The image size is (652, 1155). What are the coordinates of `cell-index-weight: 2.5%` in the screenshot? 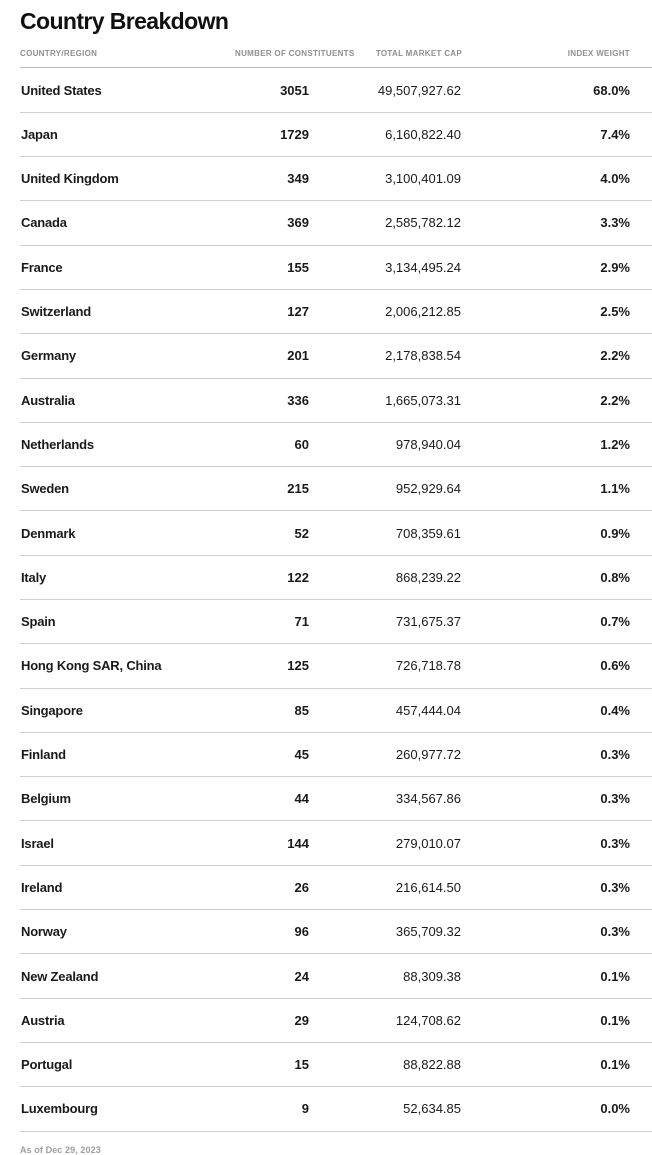 It's located at (557, 312).